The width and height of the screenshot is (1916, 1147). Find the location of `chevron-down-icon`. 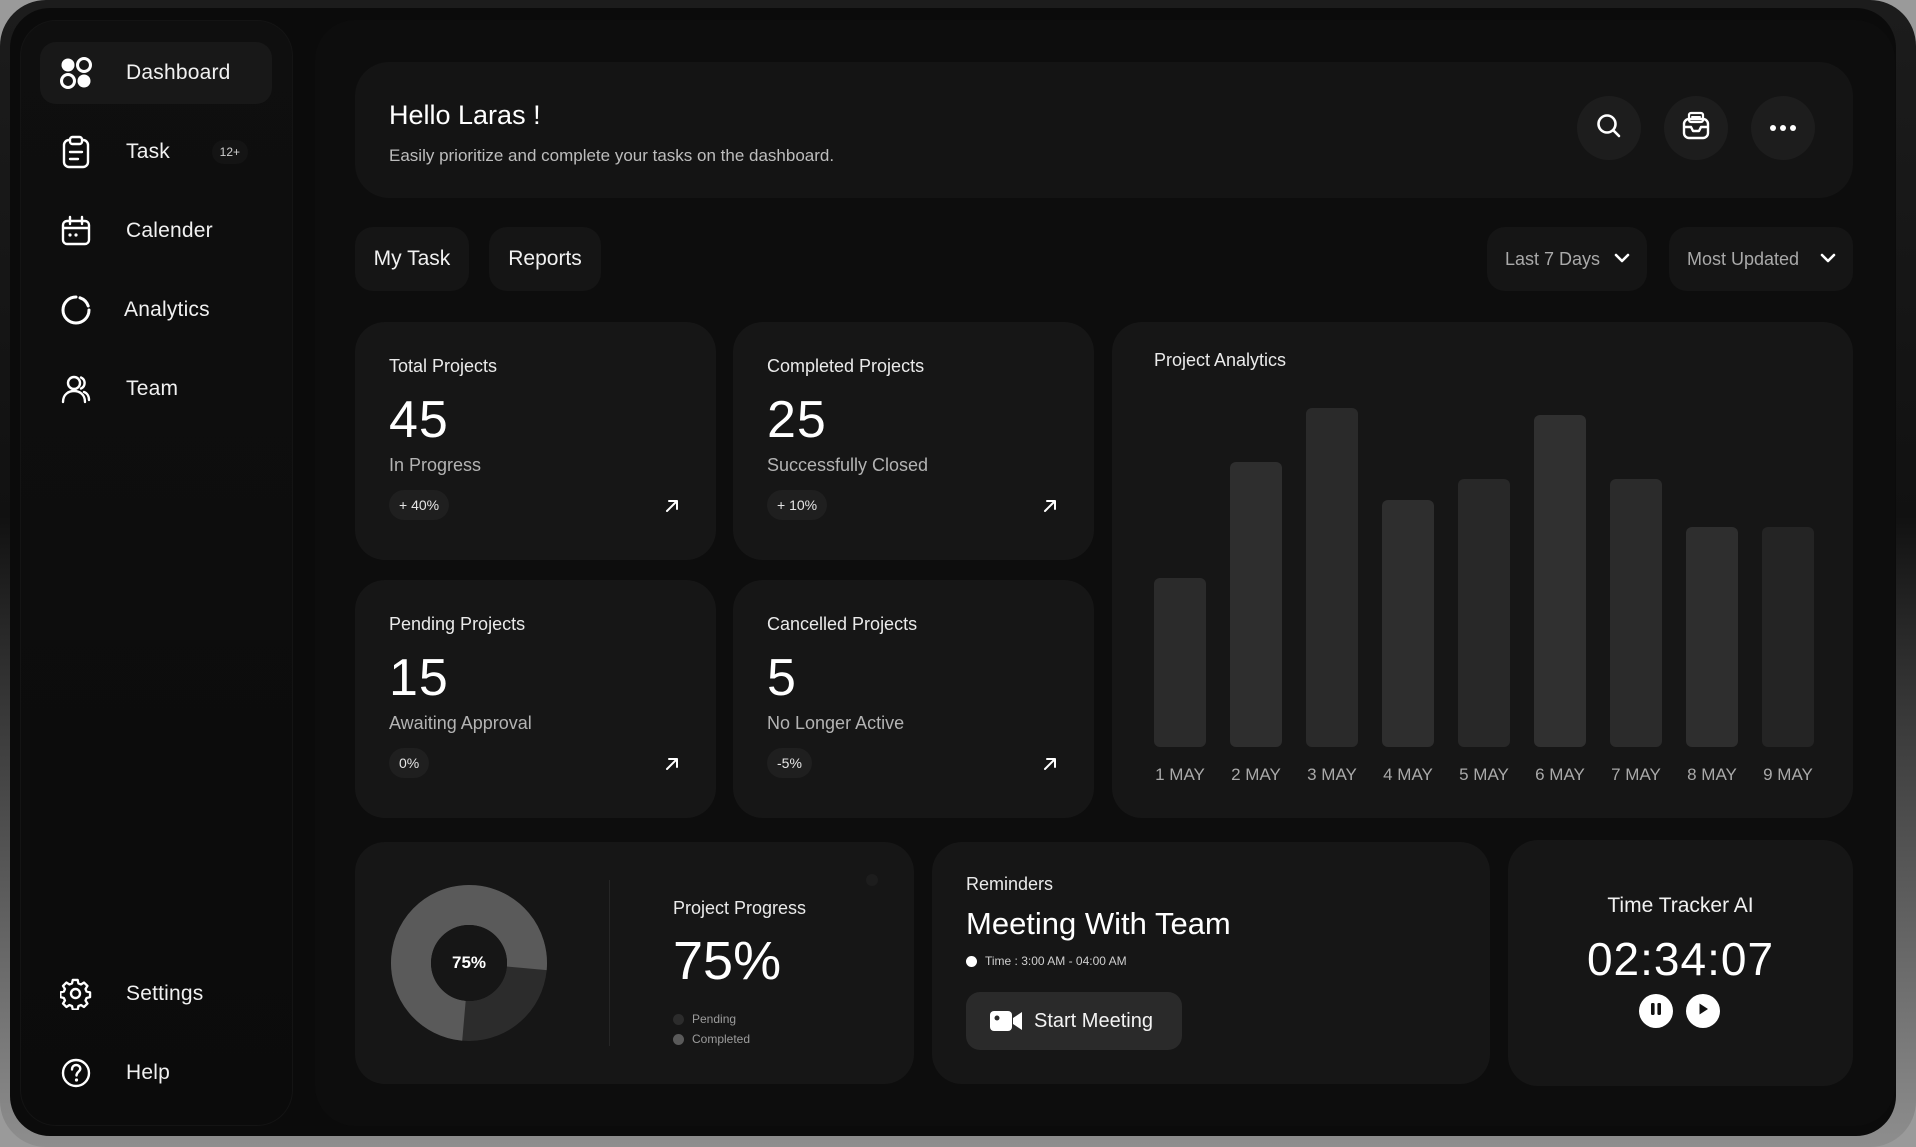

chevron-down-icon is located at coordinates (1622, 260).